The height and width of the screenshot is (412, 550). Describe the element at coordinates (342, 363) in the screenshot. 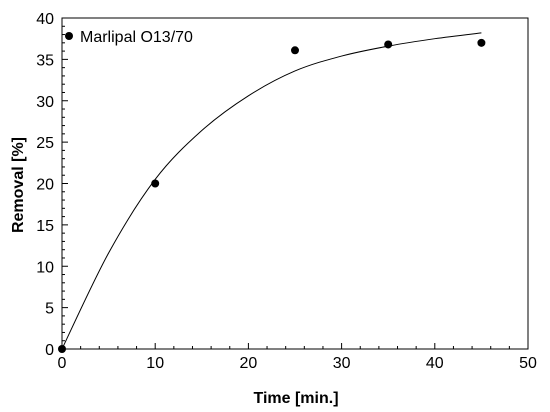

I see `x-tick-label: 30` at that location.